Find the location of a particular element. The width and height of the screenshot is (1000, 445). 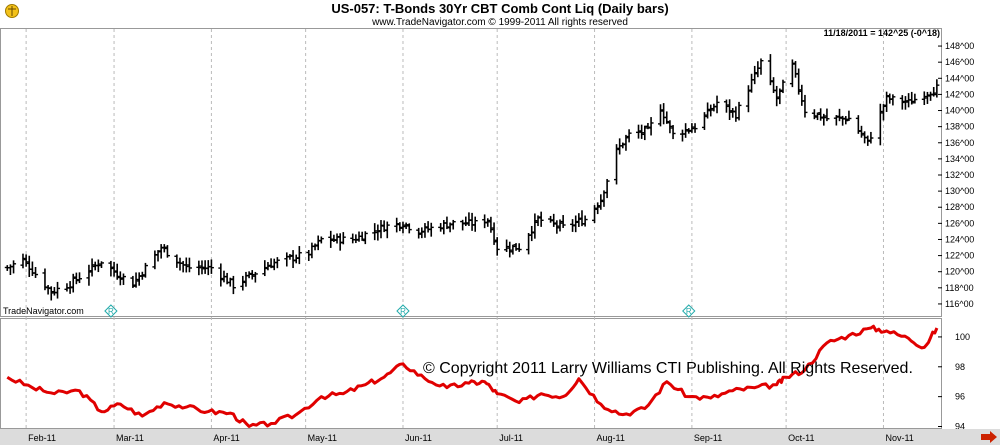

y-tick-label: 124^00 is located at coordinates (959, 239).